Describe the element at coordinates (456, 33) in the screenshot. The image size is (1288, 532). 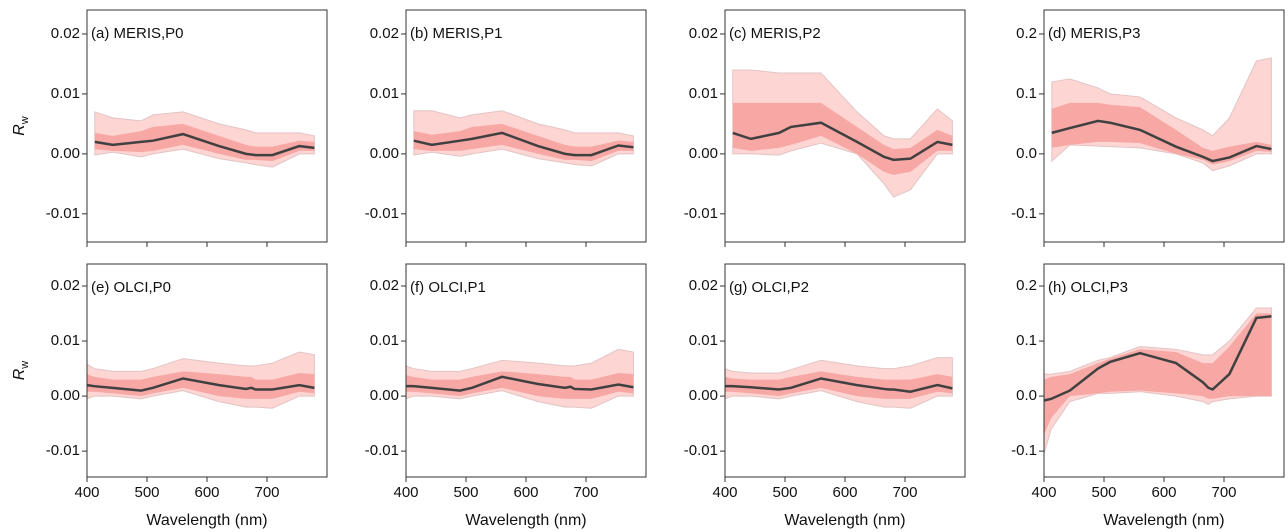
I see `panel-title: (b) MERIS,P1` at that location.